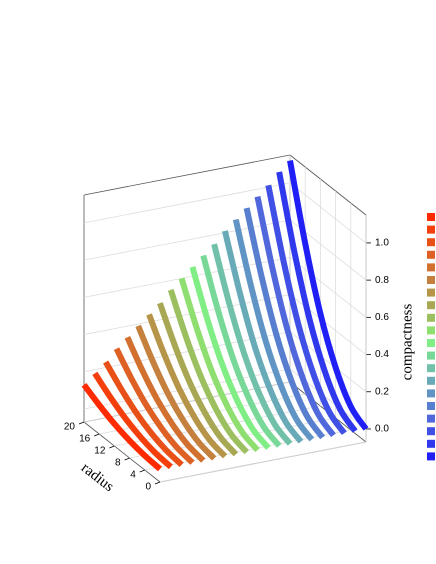 The width and height of the screenshot is (436, 564). I want to click on x-tick-label: 16, so click(85, 439).